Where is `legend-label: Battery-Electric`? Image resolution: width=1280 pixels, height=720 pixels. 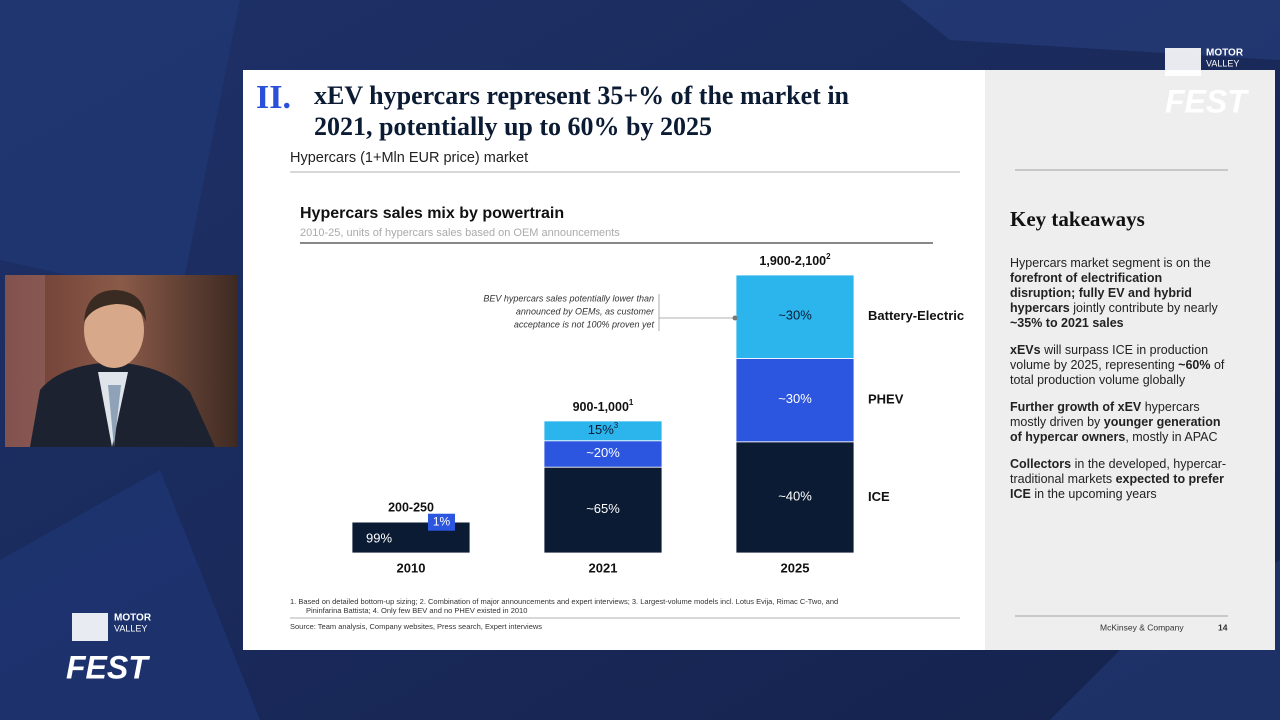 legend-label: Battery-Electric is located at coordinates (916, 315).